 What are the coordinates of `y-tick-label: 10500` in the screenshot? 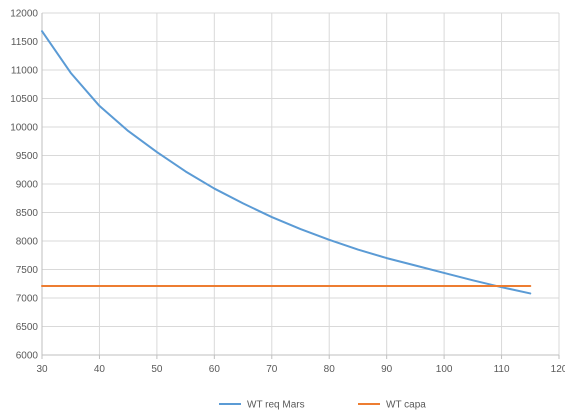 It's located at (24, 99).